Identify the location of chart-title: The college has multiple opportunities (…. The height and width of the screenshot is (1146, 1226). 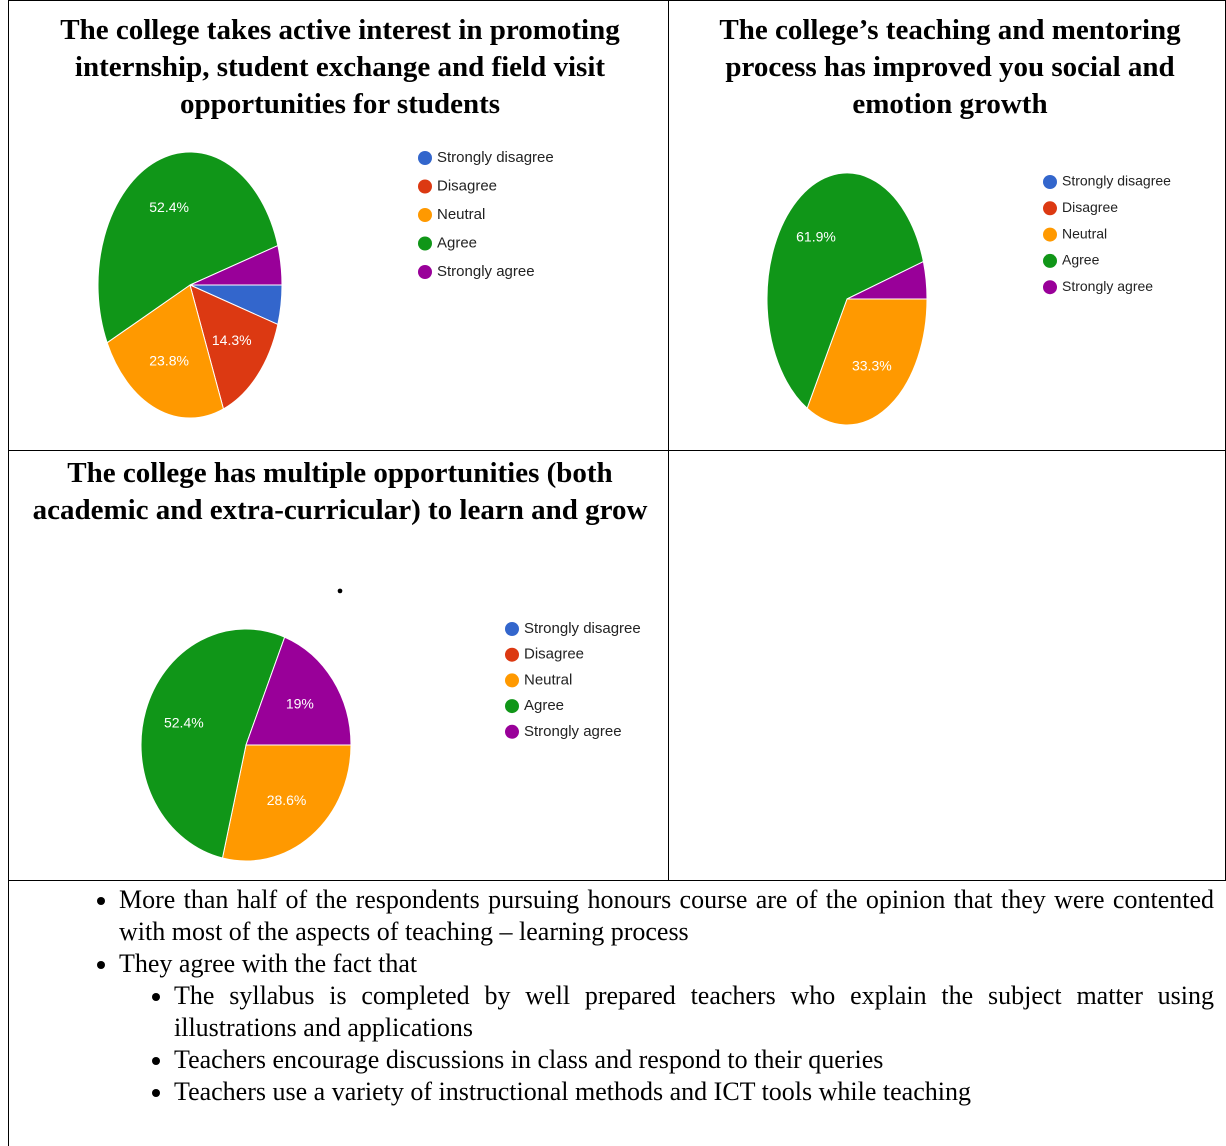
(340, 491).